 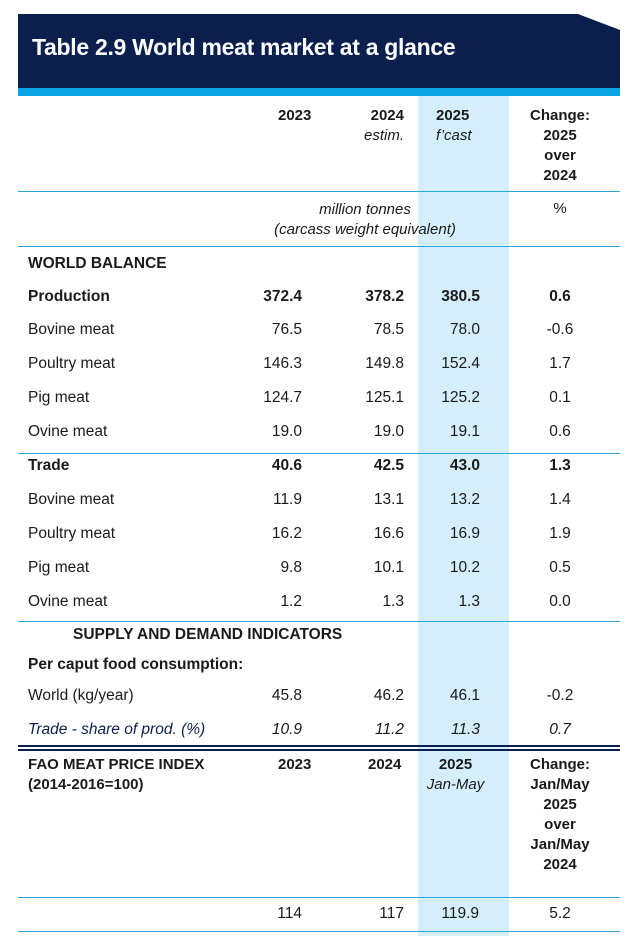 I want to click on row-value: 1.2, so click(x=291, y=601).